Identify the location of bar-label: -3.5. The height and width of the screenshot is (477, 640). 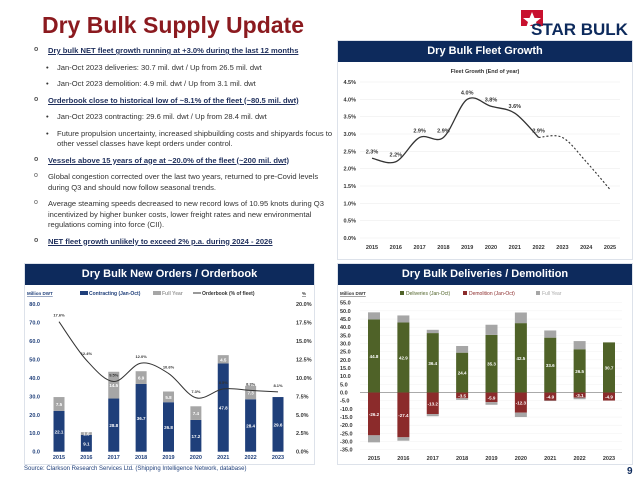
(462, 395).